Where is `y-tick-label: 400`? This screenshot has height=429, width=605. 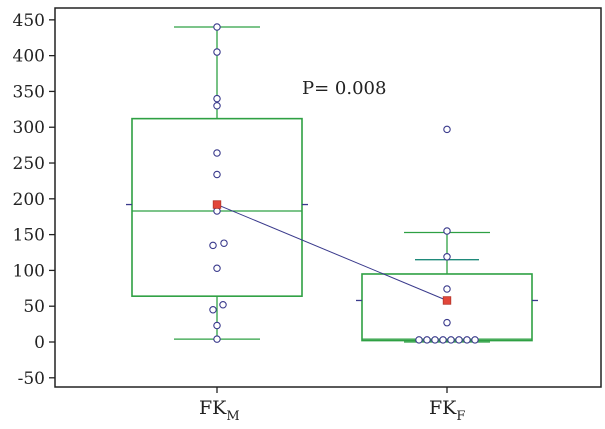 y-tick-label: 400 is located at coordinates (29, 57).